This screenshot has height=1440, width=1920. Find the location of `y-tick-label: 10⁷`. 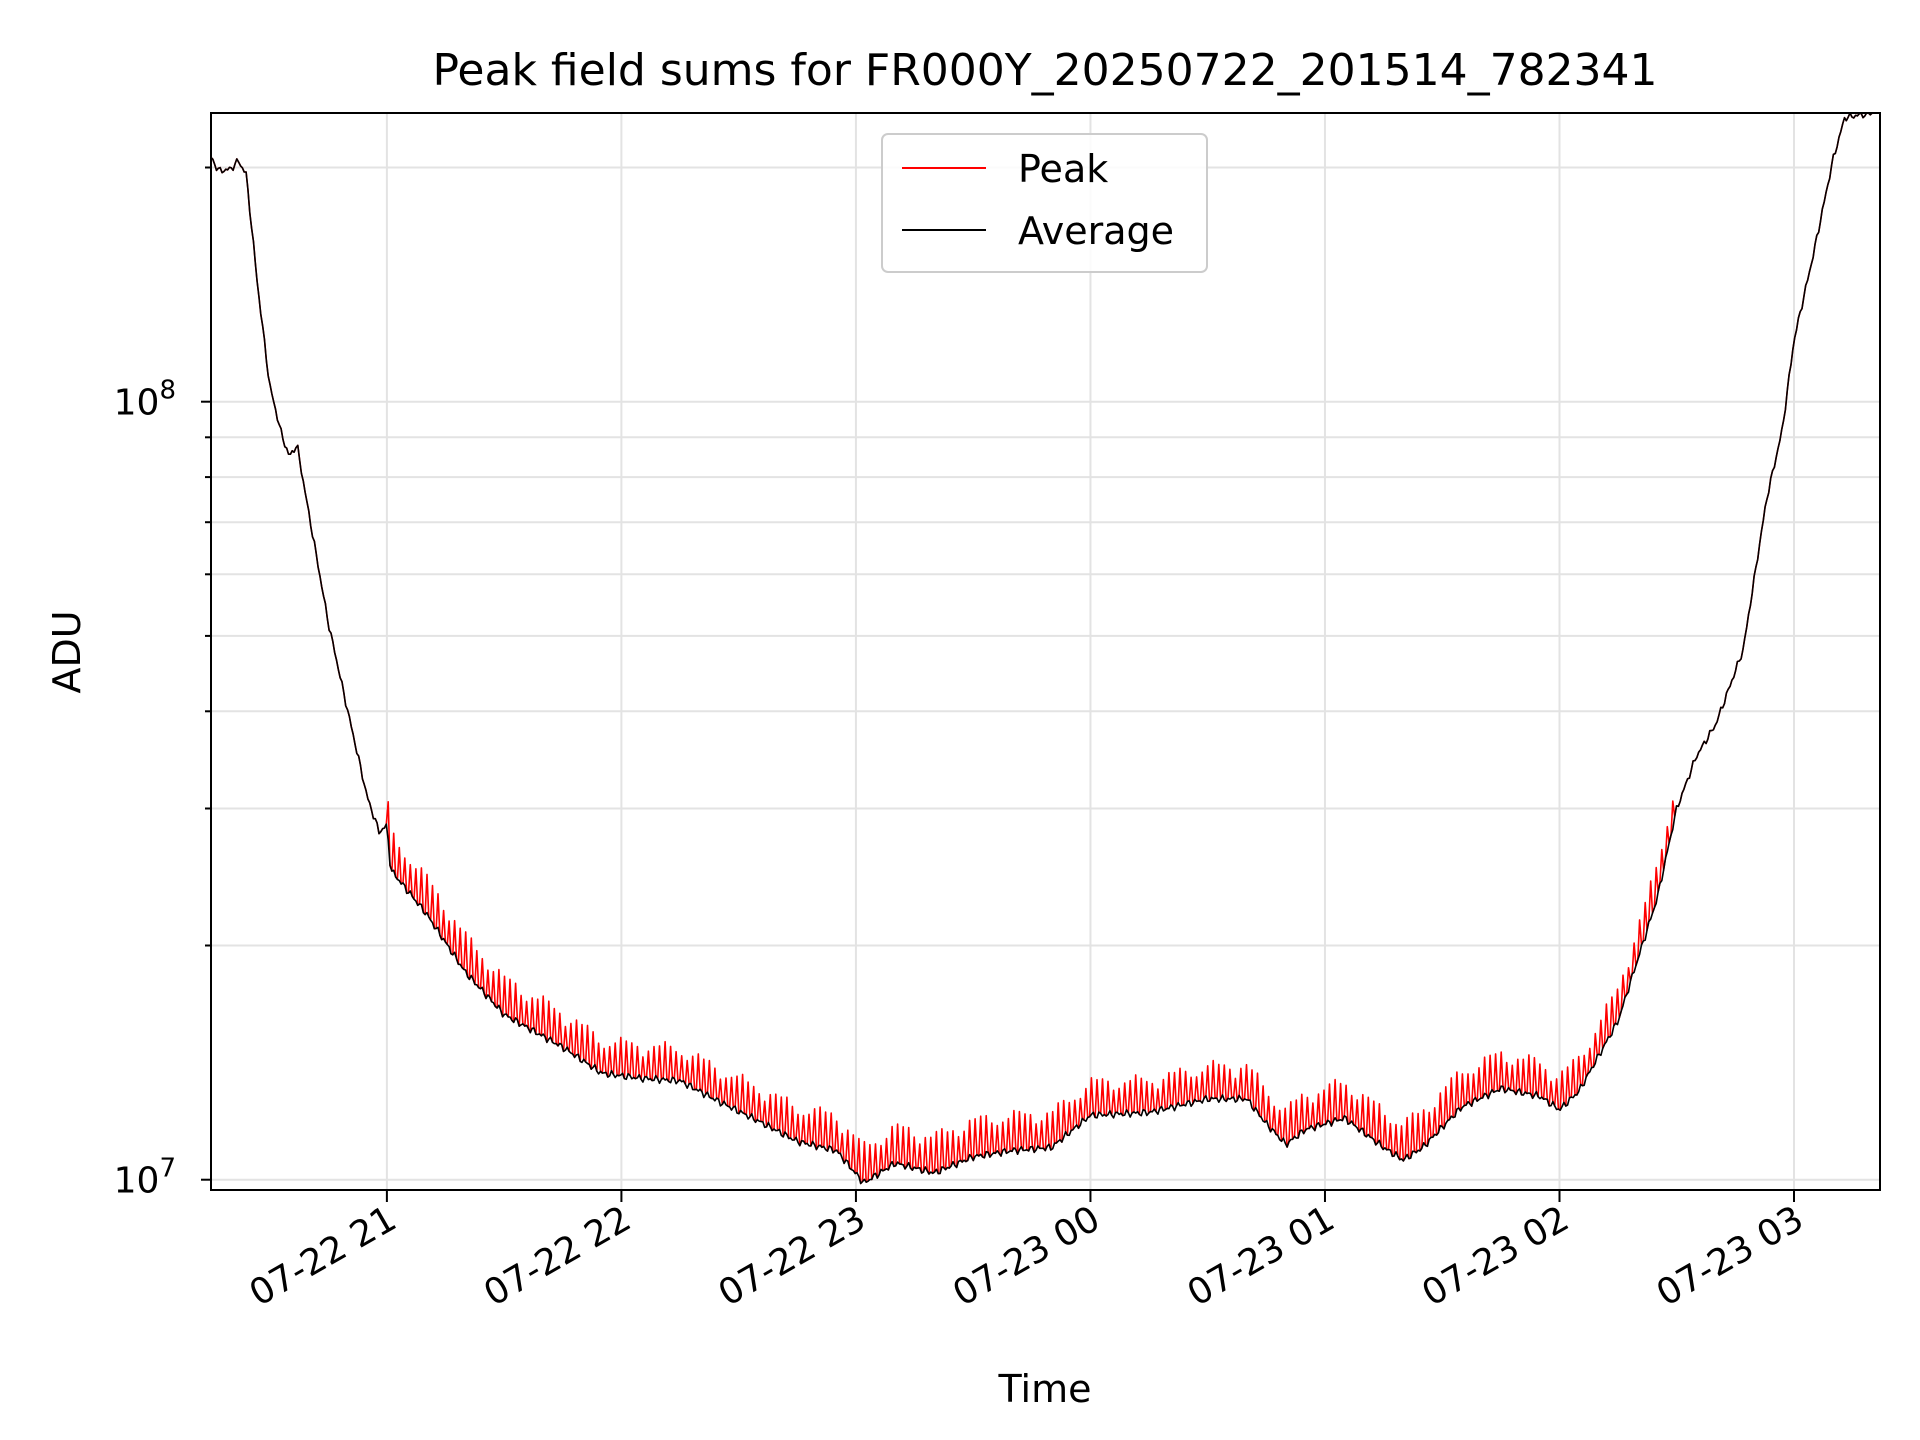

y-tick-label: 10⁷ is located at coordinates (145, 1178).